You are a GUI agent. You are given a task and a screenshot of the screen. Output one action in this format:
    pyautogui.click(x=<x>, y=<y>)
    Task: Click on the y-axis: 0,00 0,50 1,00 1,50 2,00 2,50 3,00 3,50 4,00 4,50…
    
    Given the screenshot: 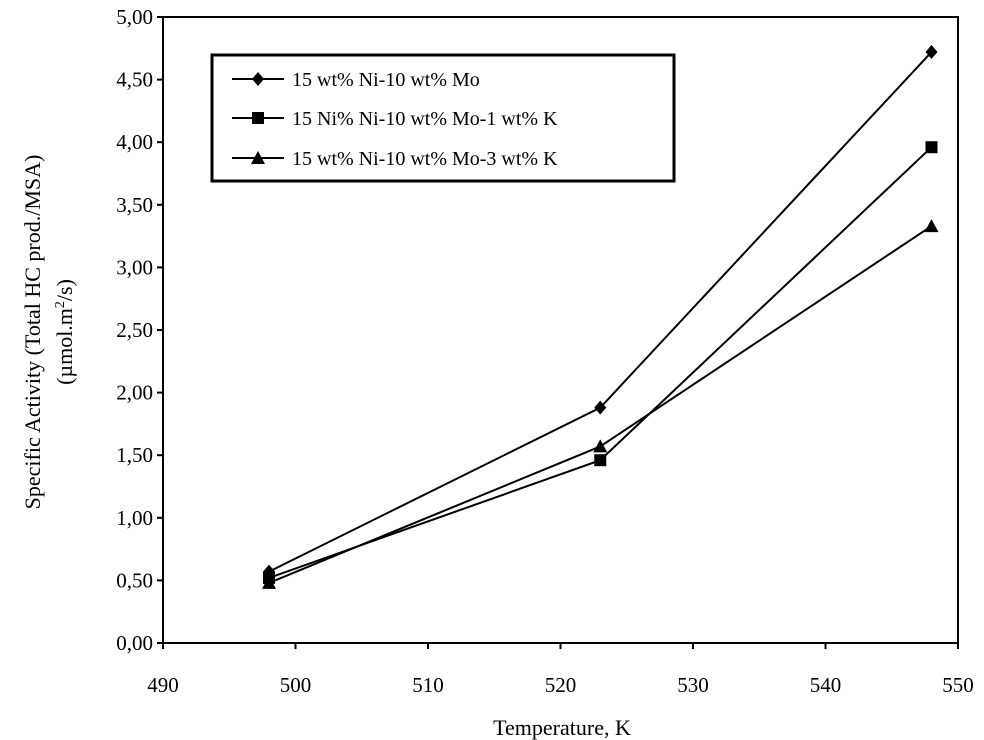 What is the action you would take?
    pyautogui.click(x=139, y=330)
    